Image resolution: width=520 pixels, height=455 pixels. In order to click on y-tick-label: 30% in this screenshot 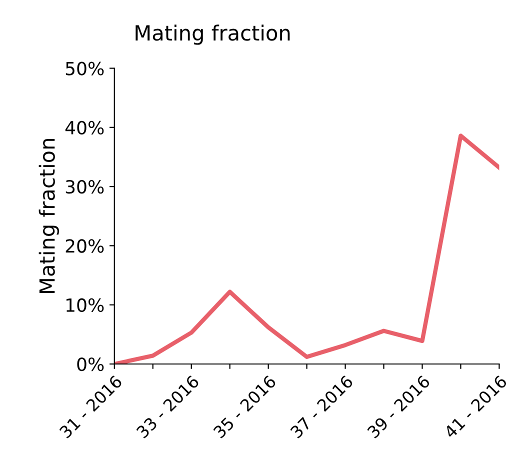, I will do `click(85, 187)`.